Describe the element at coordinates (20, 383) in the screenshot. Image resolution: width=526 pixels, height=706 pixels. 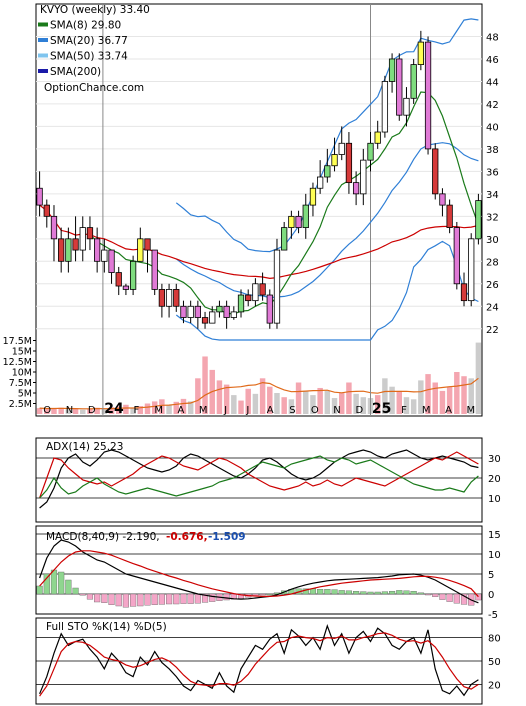
I see `volume-tick-label: 7.5M` at that location.